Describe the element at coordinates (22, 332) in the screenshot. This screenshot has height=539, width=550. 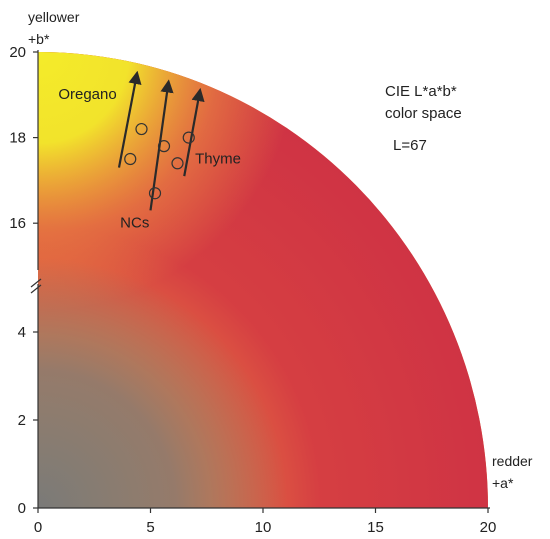
I see `y-tick-label: 4` at that location.